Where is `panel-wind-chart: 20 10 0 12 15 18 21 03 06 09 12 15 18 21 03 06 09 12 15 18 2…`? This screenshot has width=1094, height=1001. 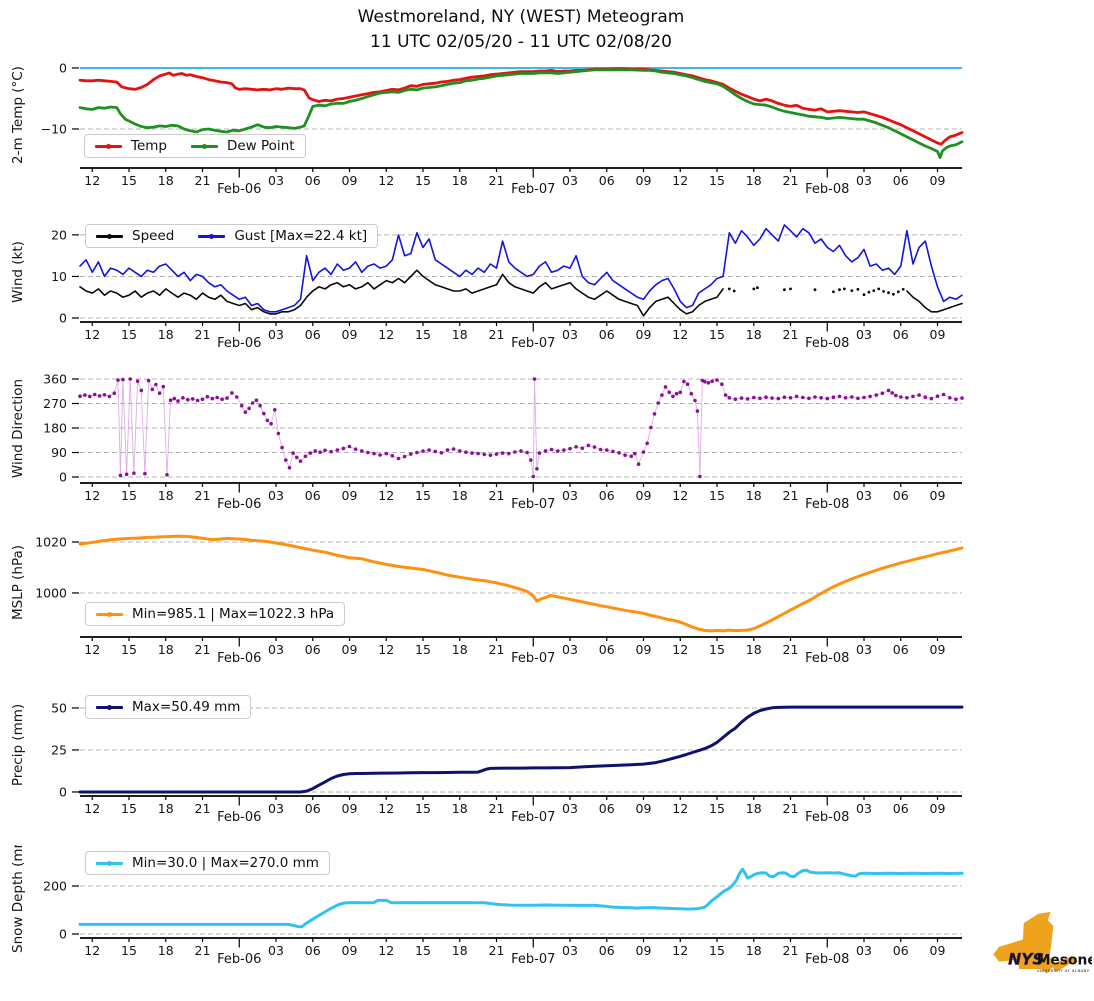 panel-wind-chart: 20 10 0 12 15 18 21 03 06 09 12 15 18 21 03 06 09 12 15 18 2… is located at coordinates (486, 287).